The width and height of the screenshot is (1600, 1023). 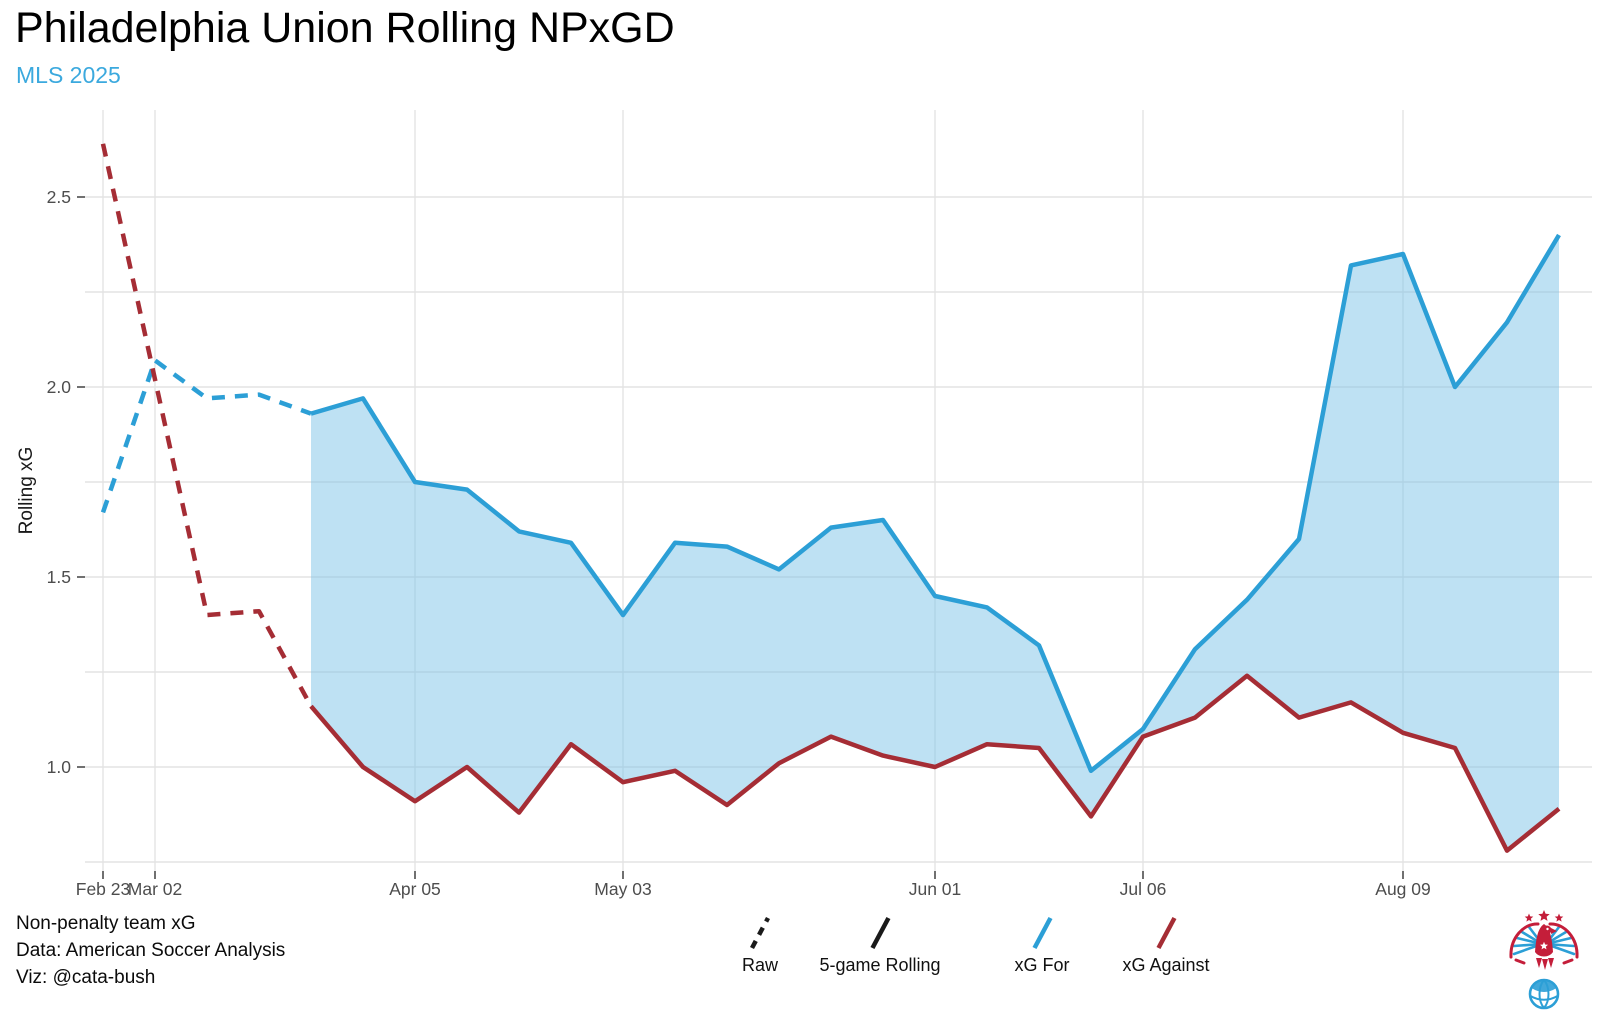 I want to click on legend-label-xg-against: xG Against, so click(x=1166, y=965).